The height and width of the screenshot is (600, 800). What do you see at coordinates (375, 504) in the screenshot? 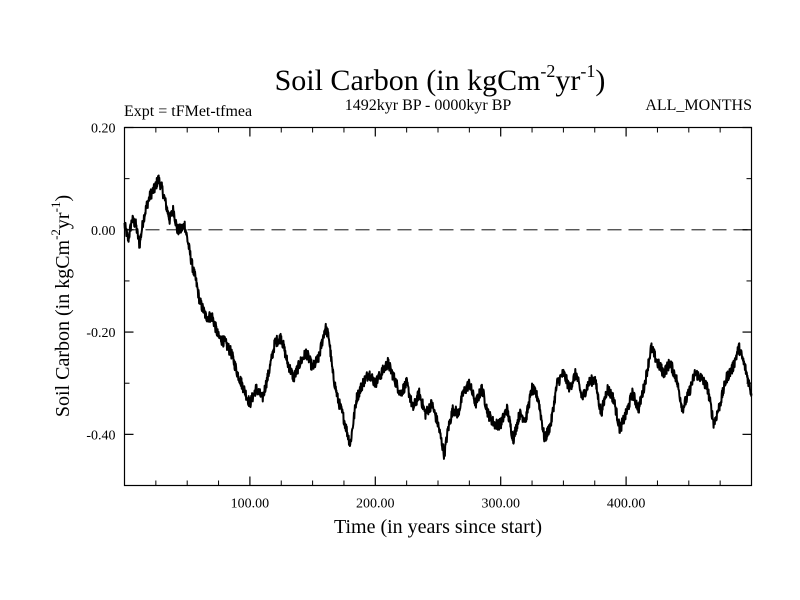
I see `x-tick-label: 200.00` at bounding box center [375, 504].